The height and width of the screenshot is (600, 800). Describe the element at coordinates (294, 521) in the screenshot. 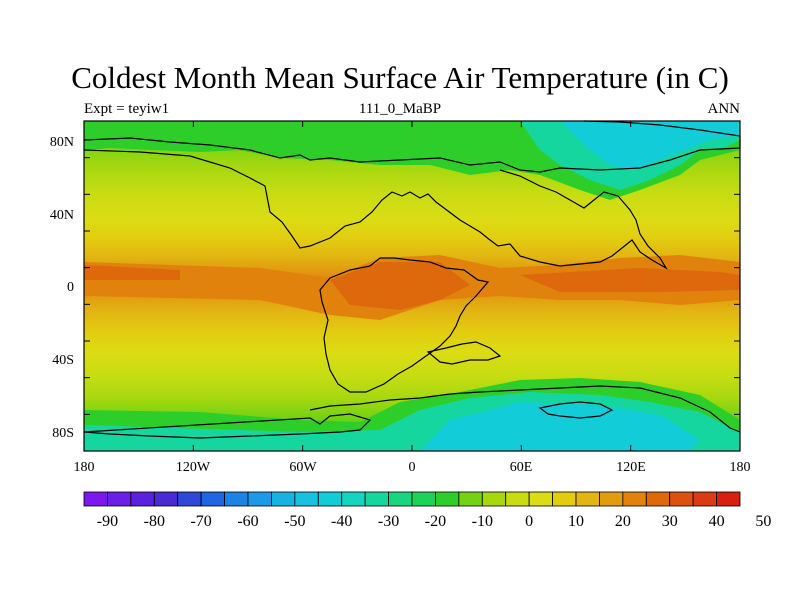

I see `colorbar-label: -50` at that location.